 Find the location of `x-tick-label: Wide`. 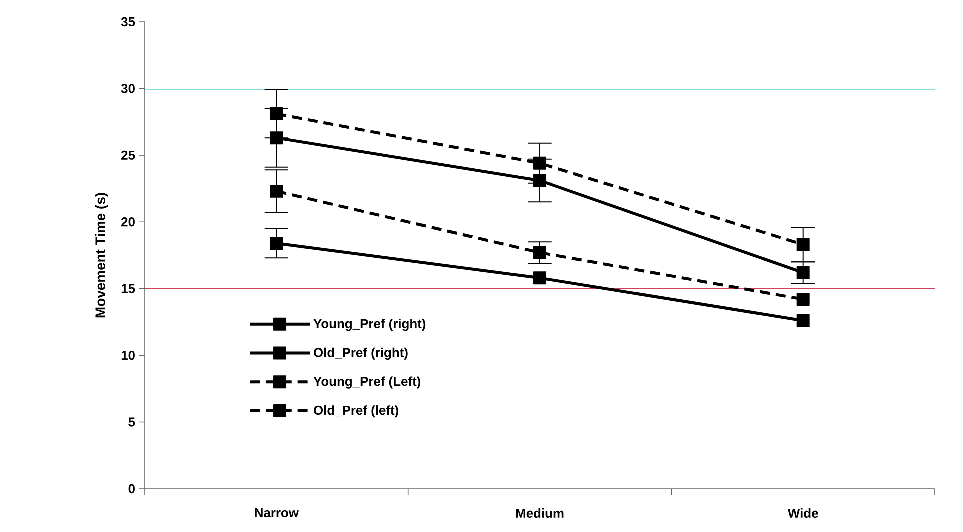

x-tick-label: Wide is located at coordinates (803, 513).